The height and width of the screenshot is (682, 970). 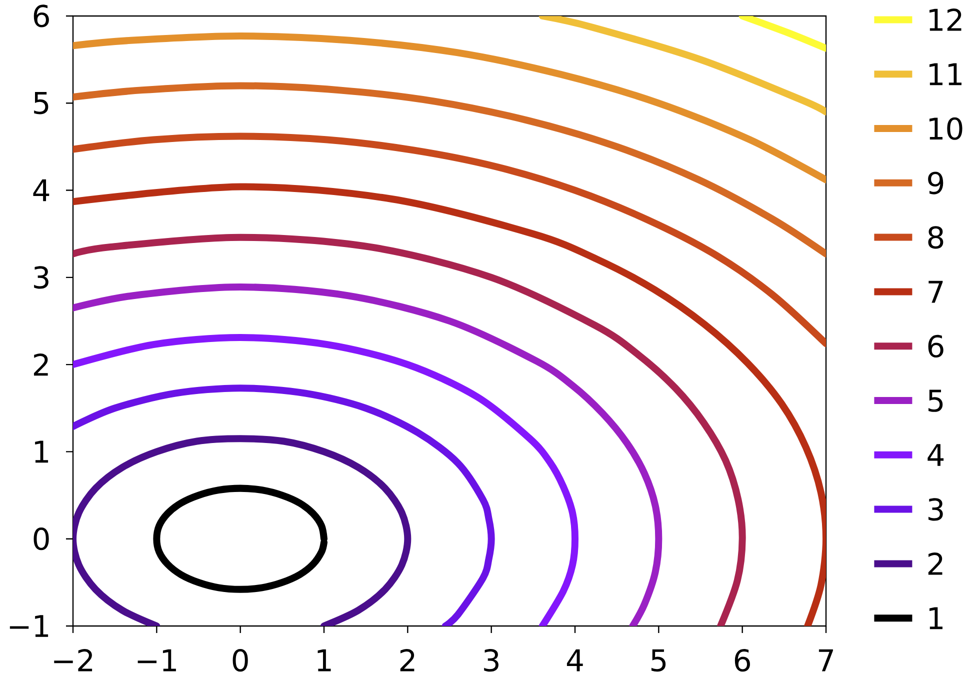 What do you see at coordinates (936, 455) in the screenshot?
I see `legend-label: 4` at bounding box center [936, 455].